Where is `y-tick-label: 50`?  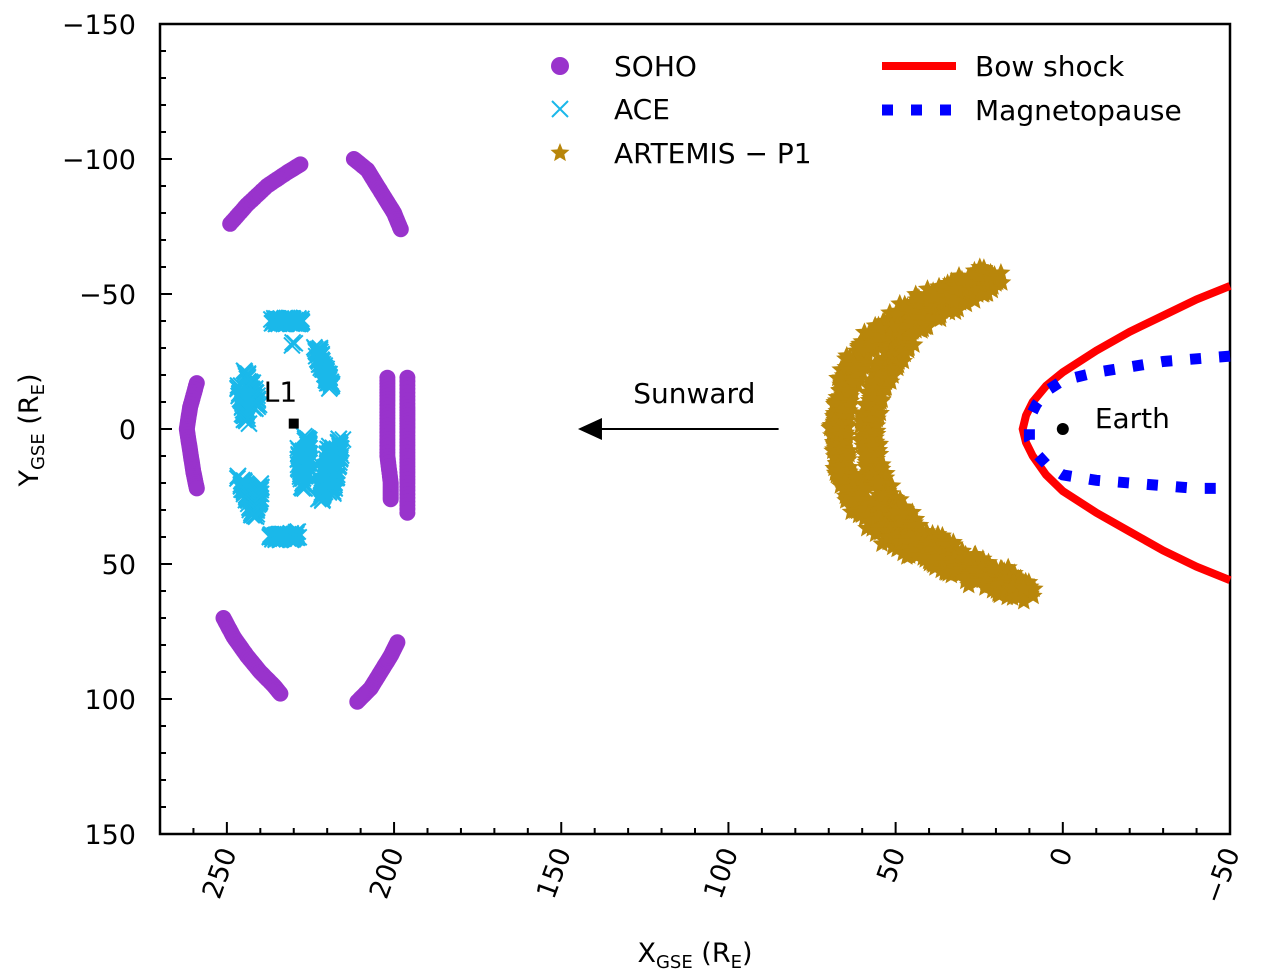 y-tick-label: 50 is located at coordinates (119, 565).